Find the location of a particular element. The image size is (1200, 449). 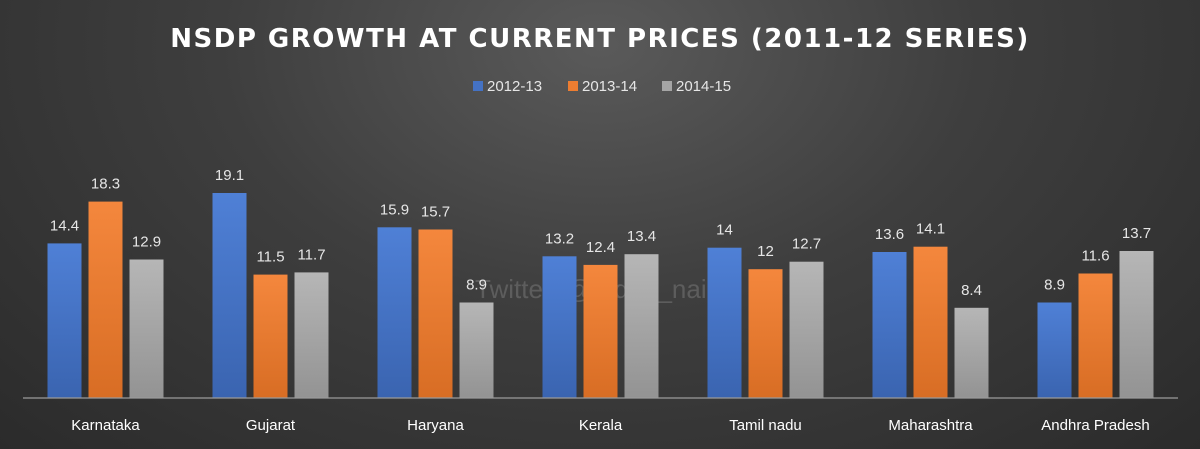

value-label: 15.7 is located at coordinates (435, 212).